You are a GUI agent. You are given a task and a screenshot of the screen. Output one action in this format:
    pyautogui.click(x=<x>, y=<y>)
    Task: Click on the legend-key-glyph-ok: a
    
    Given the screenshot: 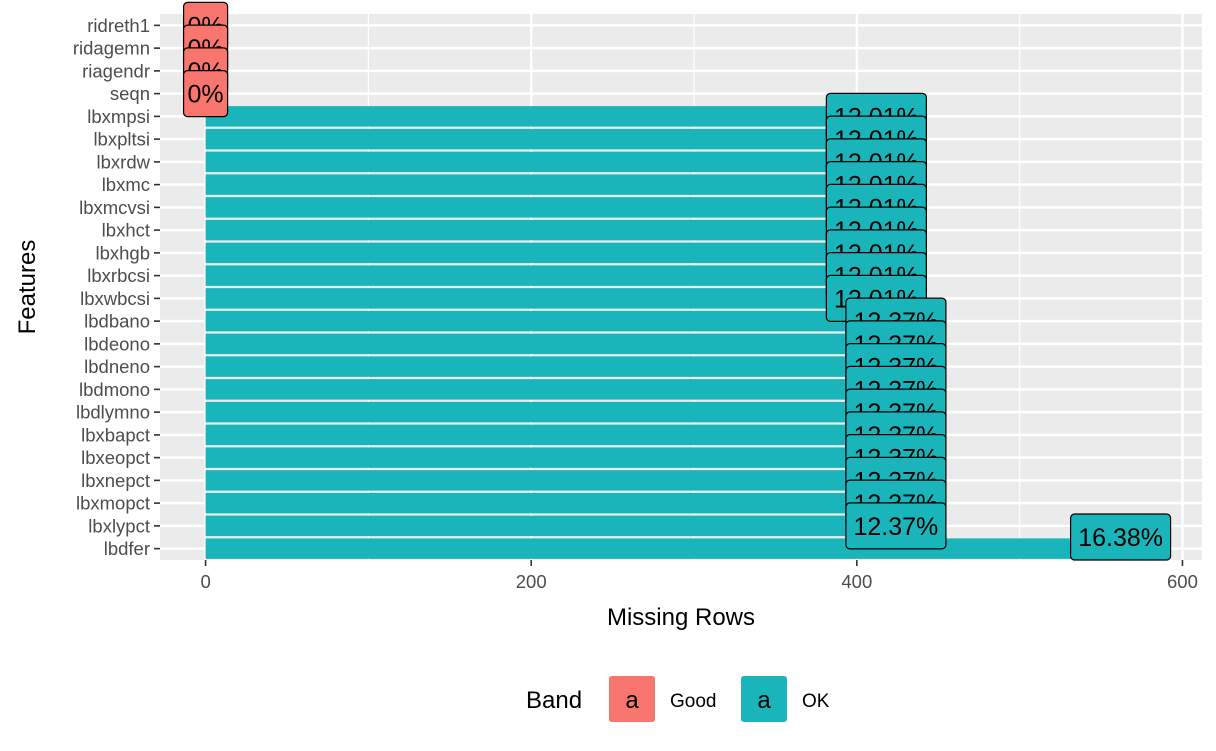 What is the action you would take?
    pyautogui.click(x=764, y=700)
    